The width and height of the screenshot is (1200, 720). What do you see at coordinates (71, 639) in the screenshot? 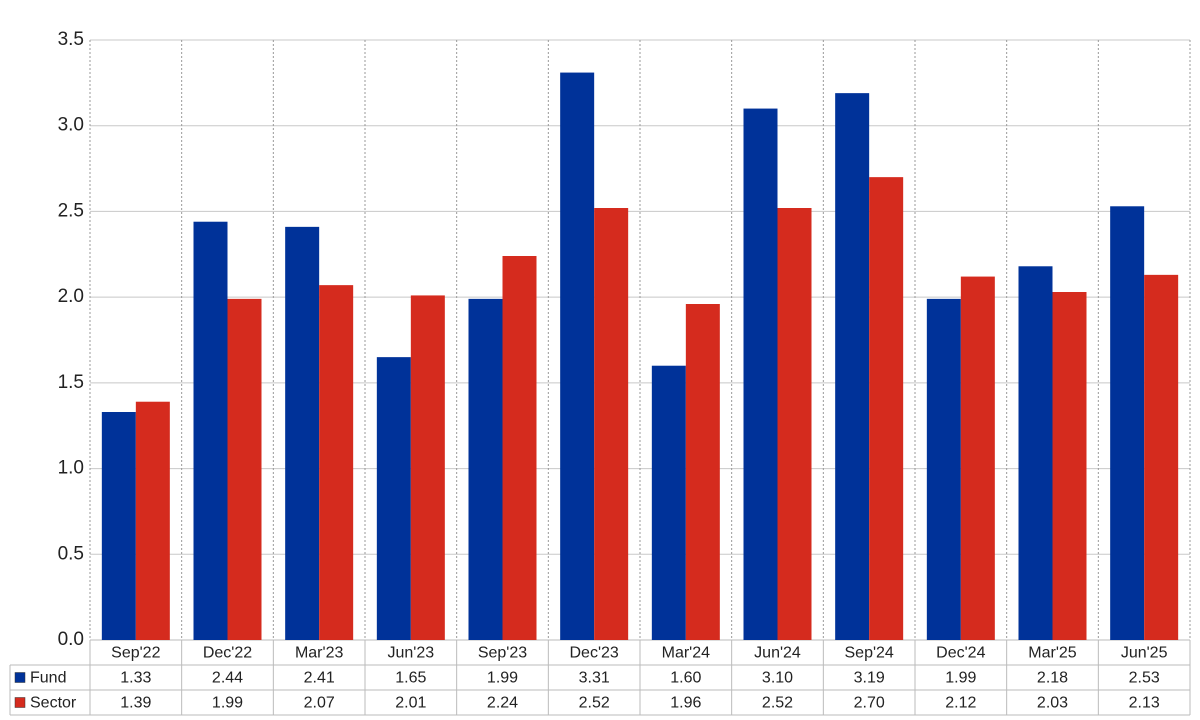
I see `y-tick-label: 0.0` at bounding box center [71, 639].